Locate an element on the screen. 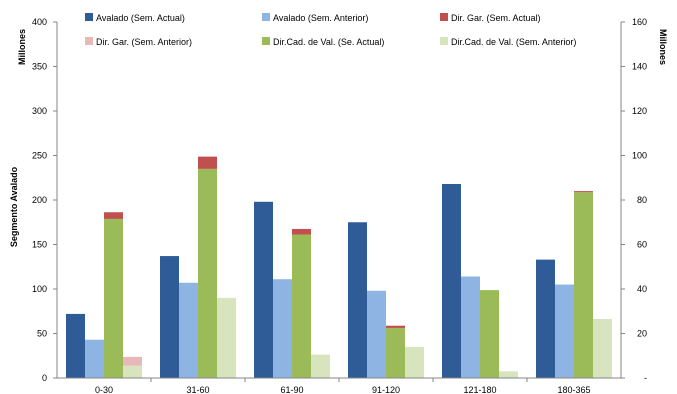  x-tick-label: 0-30 is located at coordinates (104, 389).